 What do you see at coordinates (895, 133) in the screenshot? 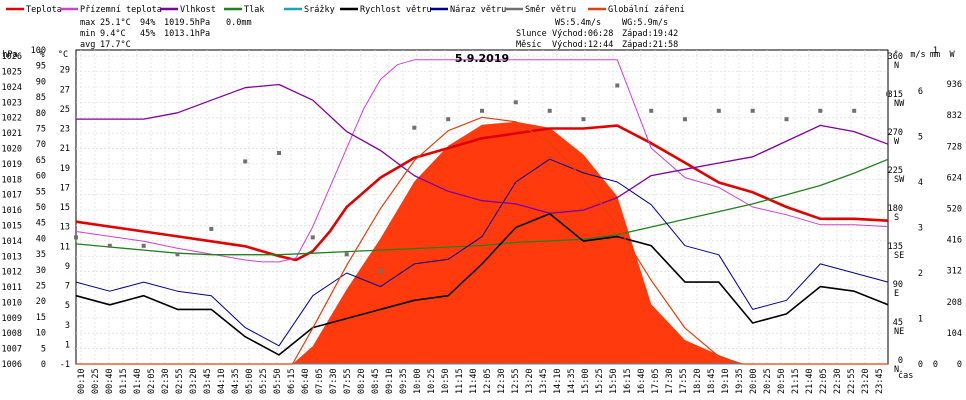
I see `tick-dir: 270` at bounding box center [895, 133].